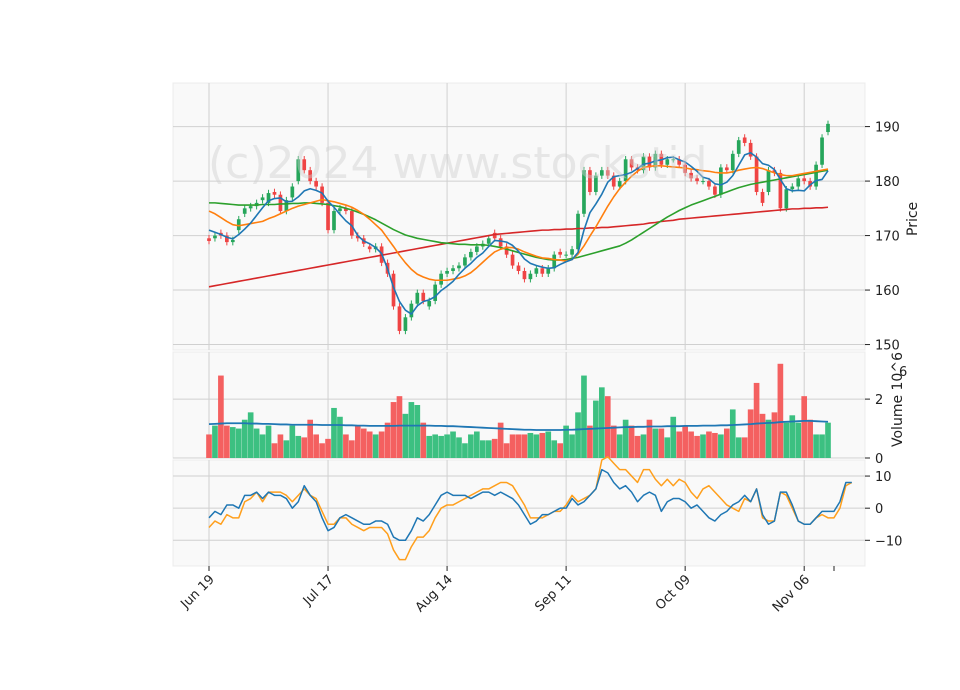  I want to click on watermark: (c)2024 www.stockstid, so click(458, 163).